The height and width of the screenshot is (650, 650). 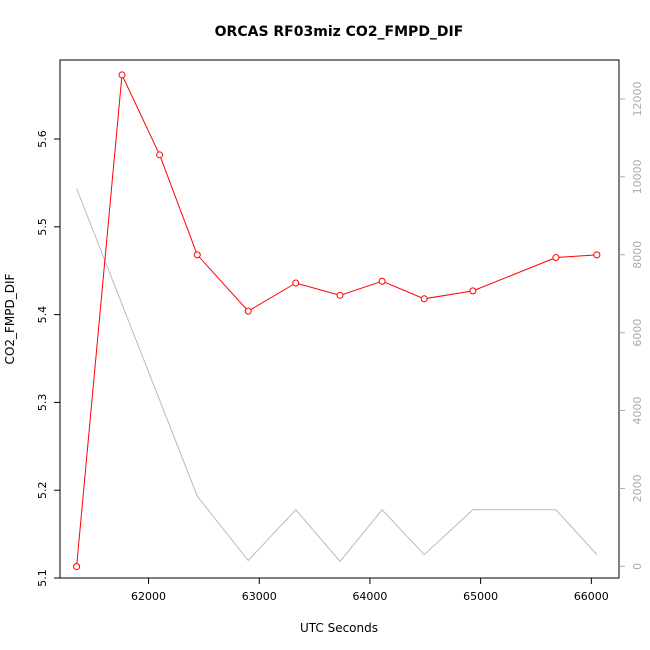 What do you see at coordinates (637, 566) in the screenshot?
I see `y2-tick-label: 0` at bounding box center [637, 566].